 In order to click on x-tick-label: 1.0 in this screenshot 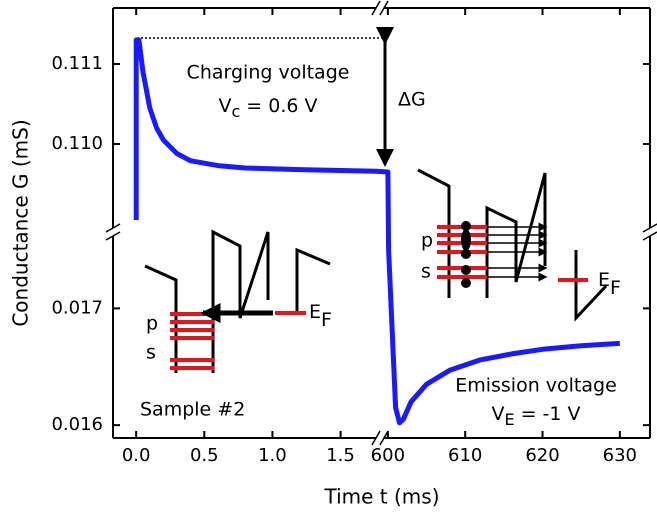, I will do `click(272, 455)`.